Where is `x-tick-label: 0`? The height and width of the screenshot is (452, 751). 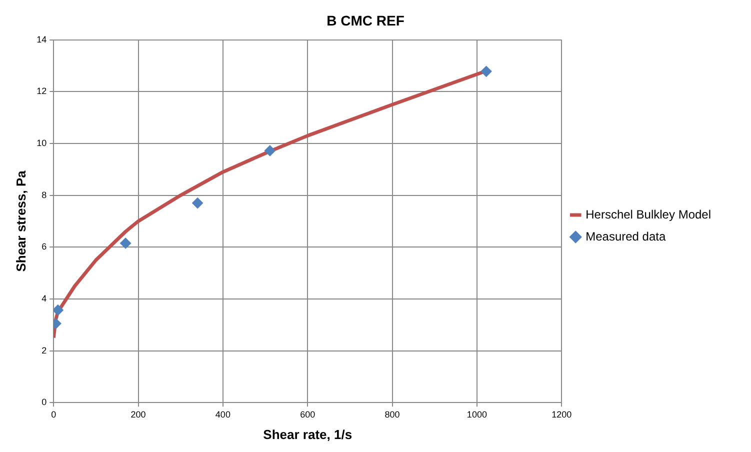 x-tick-label: 0 is located at coordinates (53, 414).